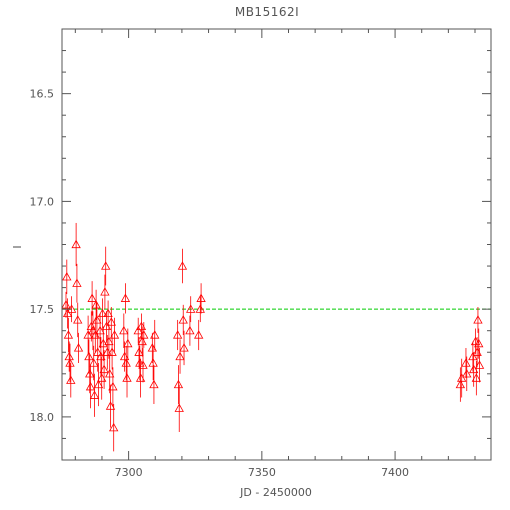  Describe the element at coordinates (42, 201) in the screenshot. I see `y-tick-label: 17.0` at that location.